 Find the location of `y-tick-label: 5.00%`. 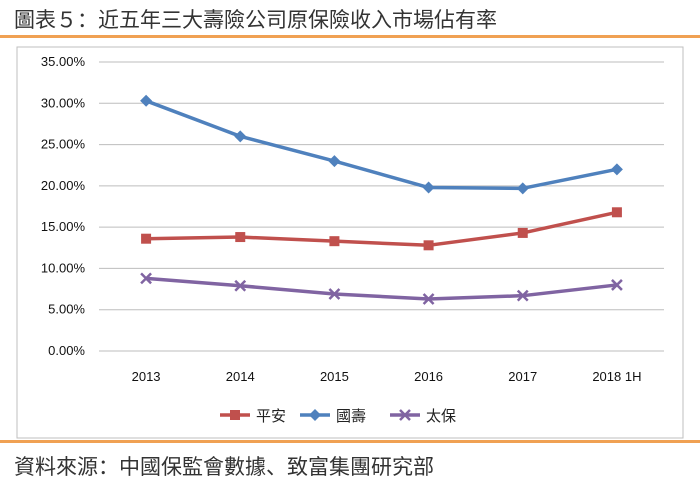

y-tick-label: 5.00% is located at coordinates (66, 309).